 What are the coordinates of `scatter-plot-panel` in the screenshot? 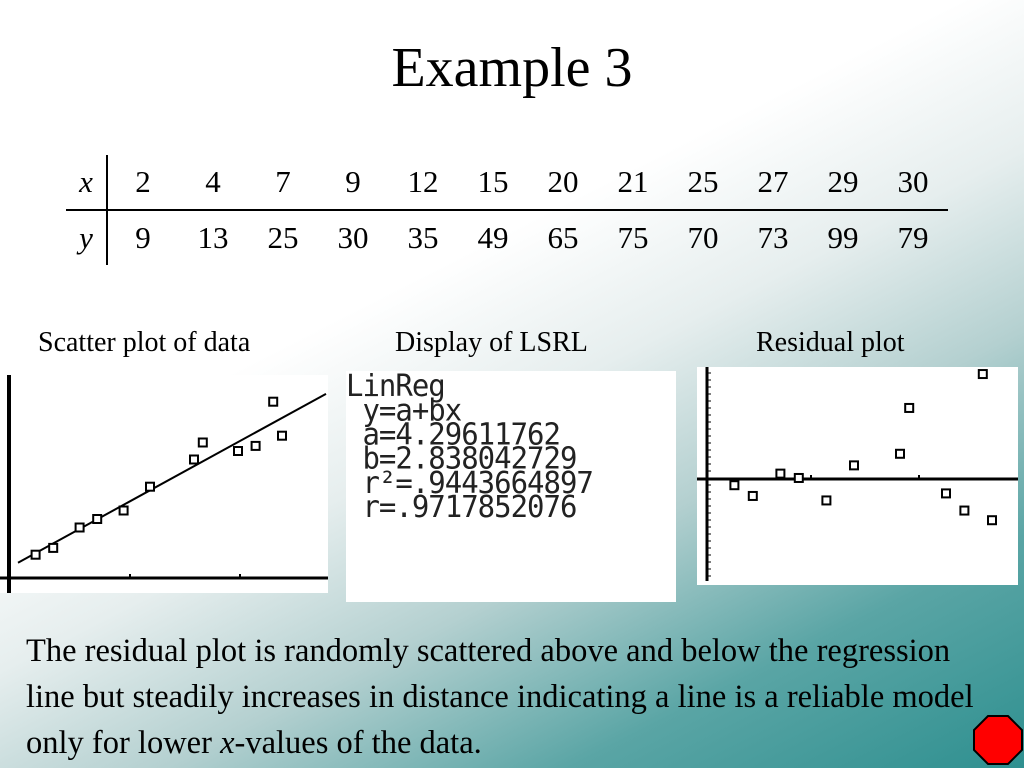 It's located at (164, 484).